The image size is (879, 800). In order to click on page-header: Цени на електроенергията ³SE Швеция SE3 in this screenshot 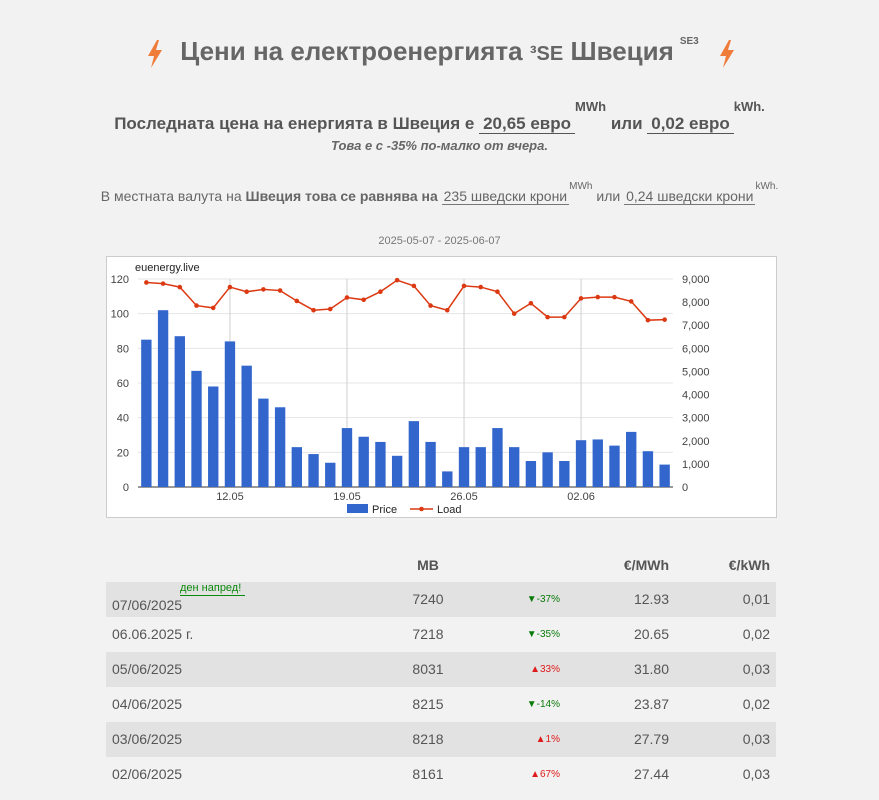, I will do `click(439, 51)`.